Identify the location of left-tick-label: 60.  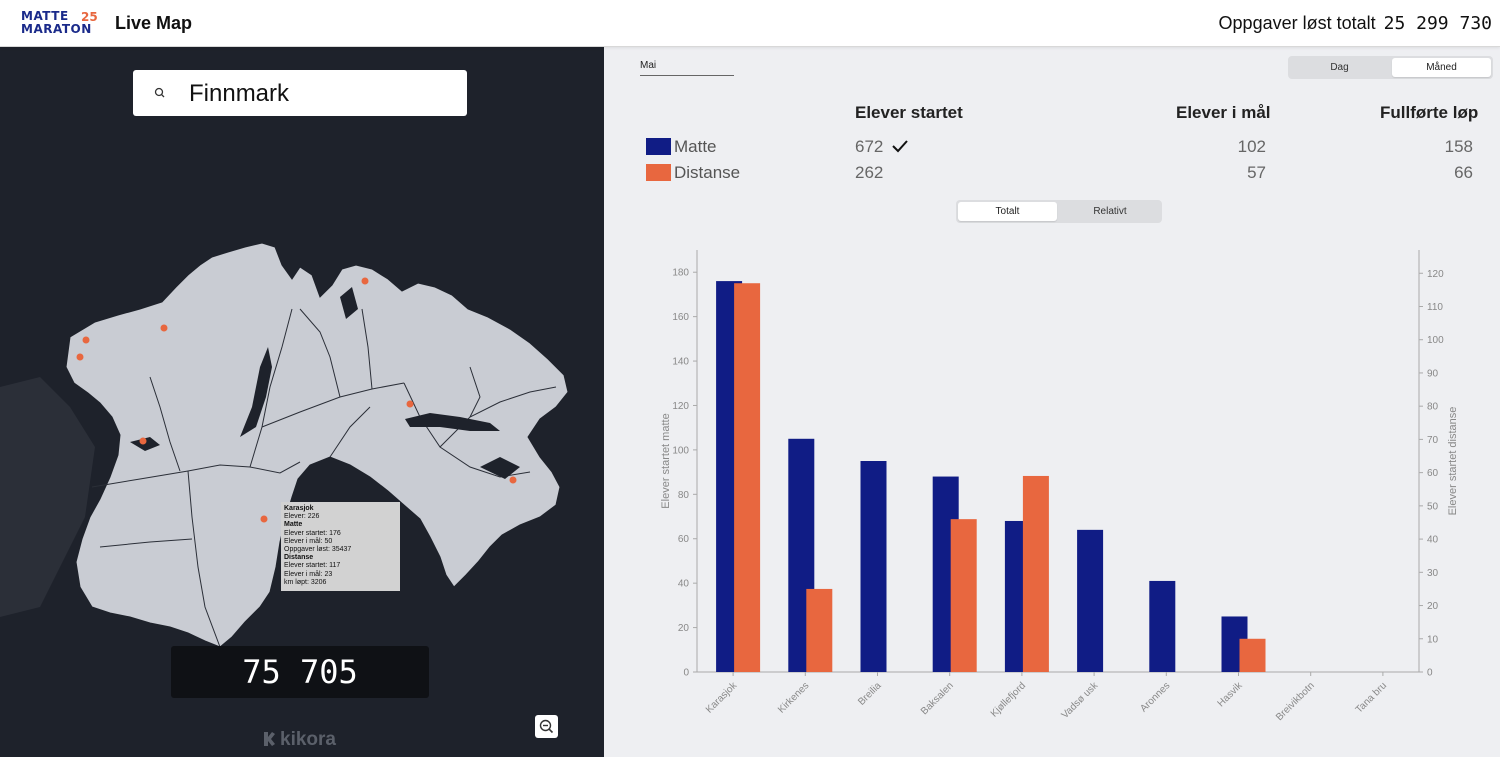
(684, 539).